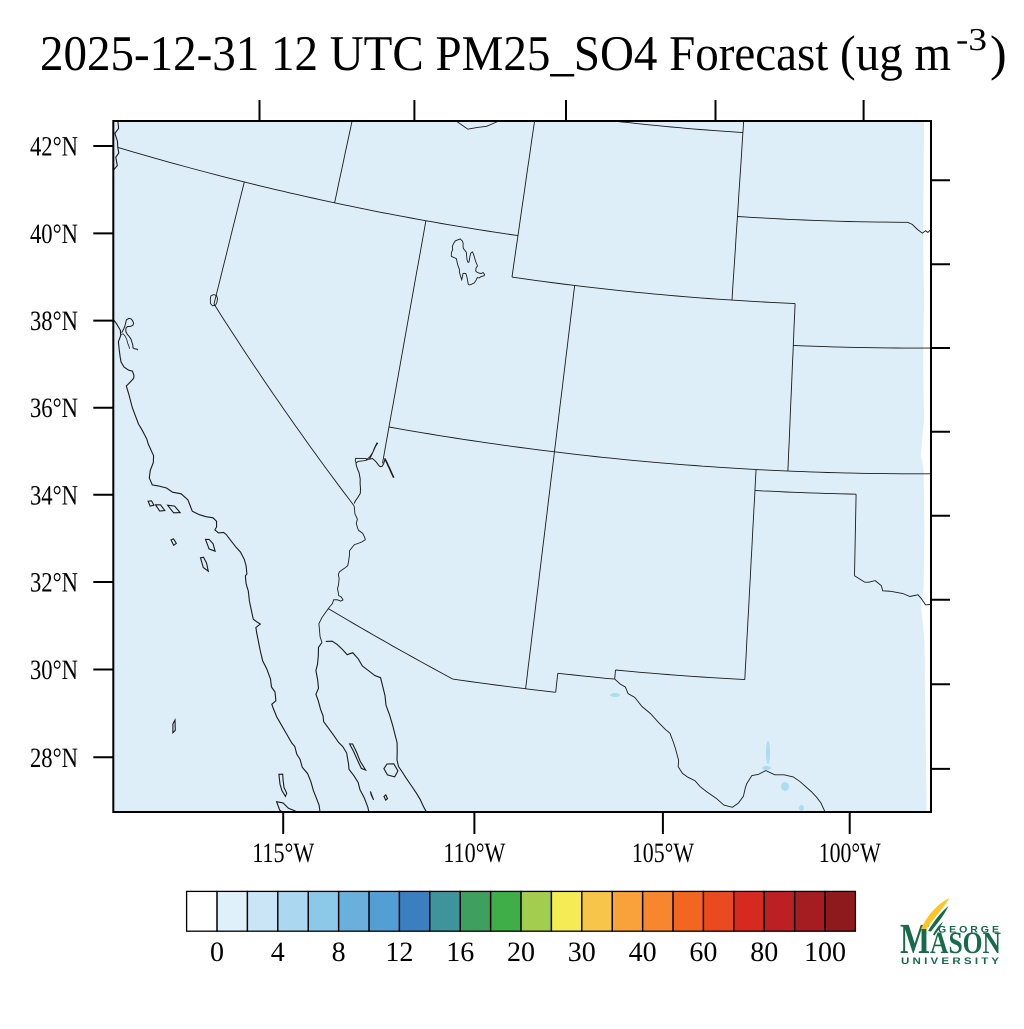  I want to click on svg-text: 36°N, so click(54, 408).